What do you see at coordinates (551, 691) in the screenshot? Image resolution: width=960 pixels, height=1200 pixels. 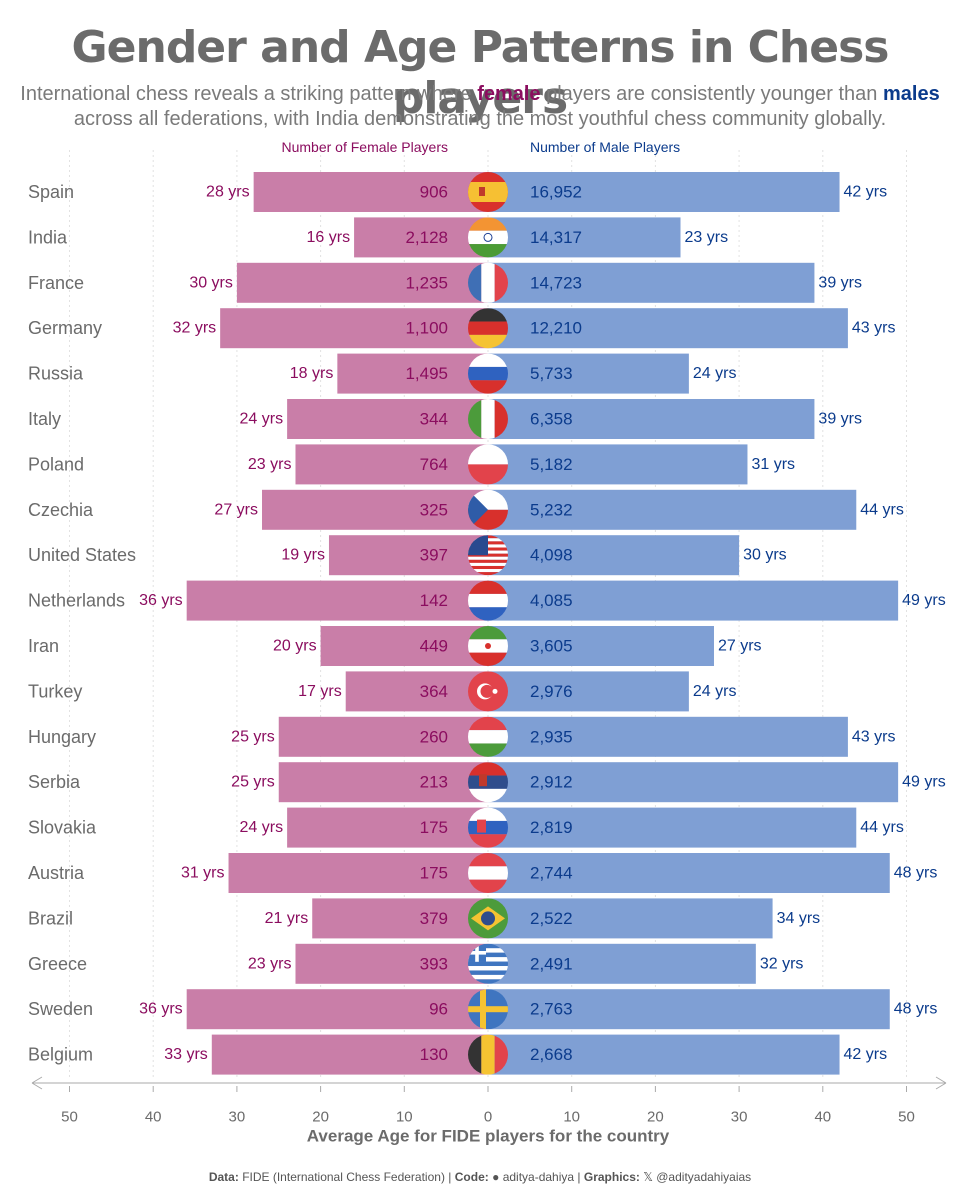 I see `male-count-label: 2,976` at bounding box center [551, 691].